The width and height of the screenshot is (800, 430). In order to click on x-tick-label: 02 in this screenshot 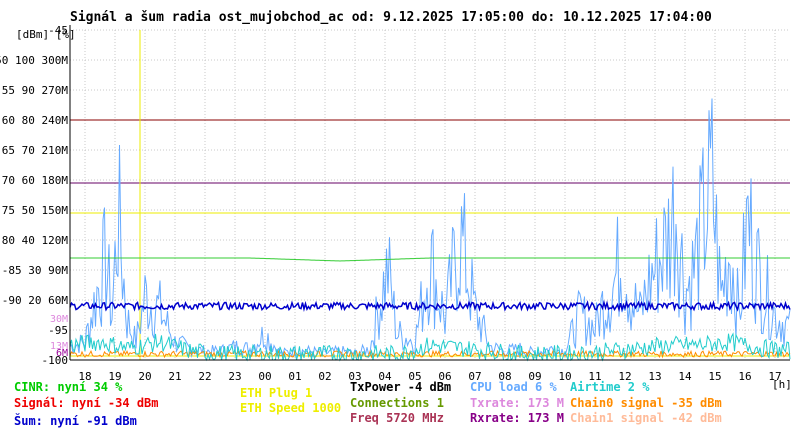, I will do `click(324, 376)`.